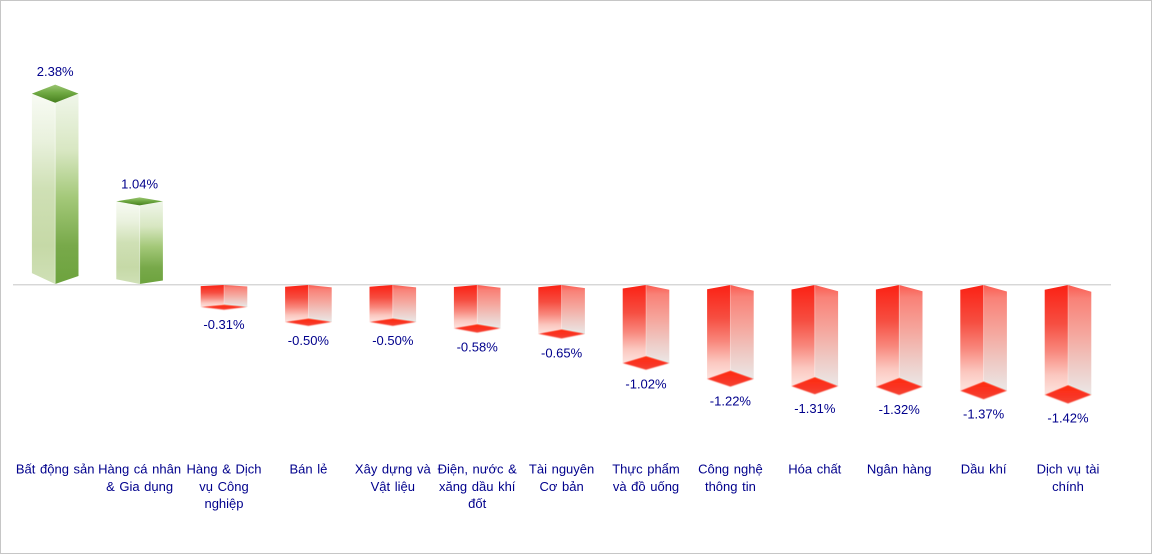 The width and height of the screenshot is (1152, 559). I want to click on svg-text: -0.31%, so click(224, 324).